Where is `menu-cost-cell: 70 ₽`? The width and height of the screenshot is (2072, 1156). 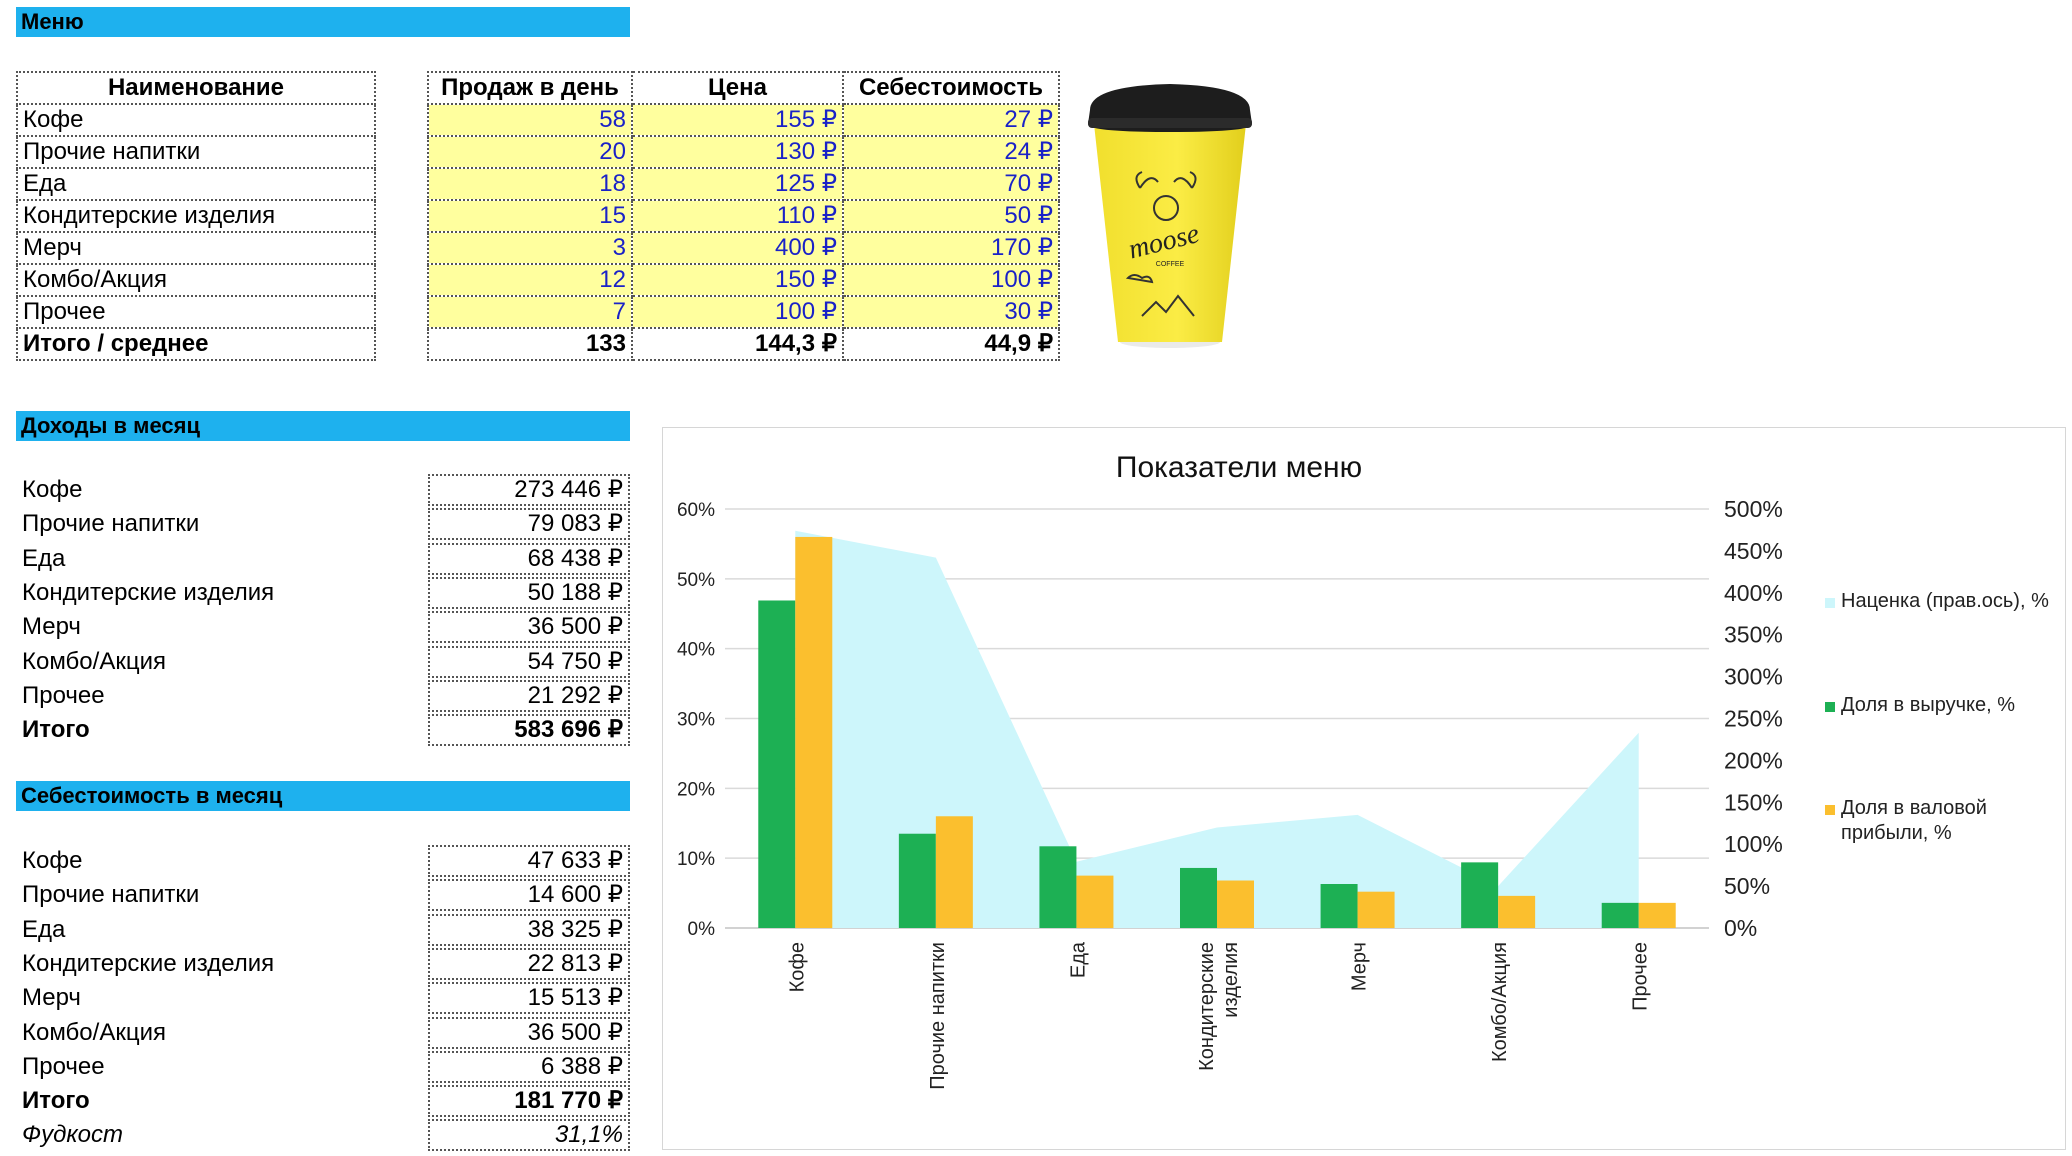 menu-cost-cell: 70 ₽ is located at coordinates (951, 184).